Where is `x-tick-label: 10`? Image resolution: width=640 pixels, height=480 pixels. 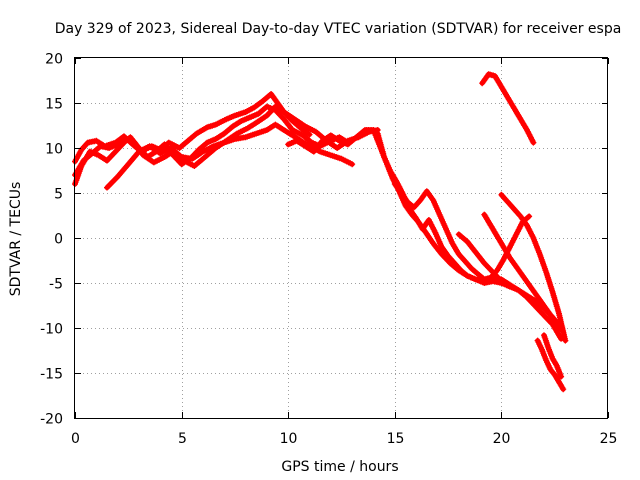 x-tick-label: 10 is located at coordinates (289, 439).